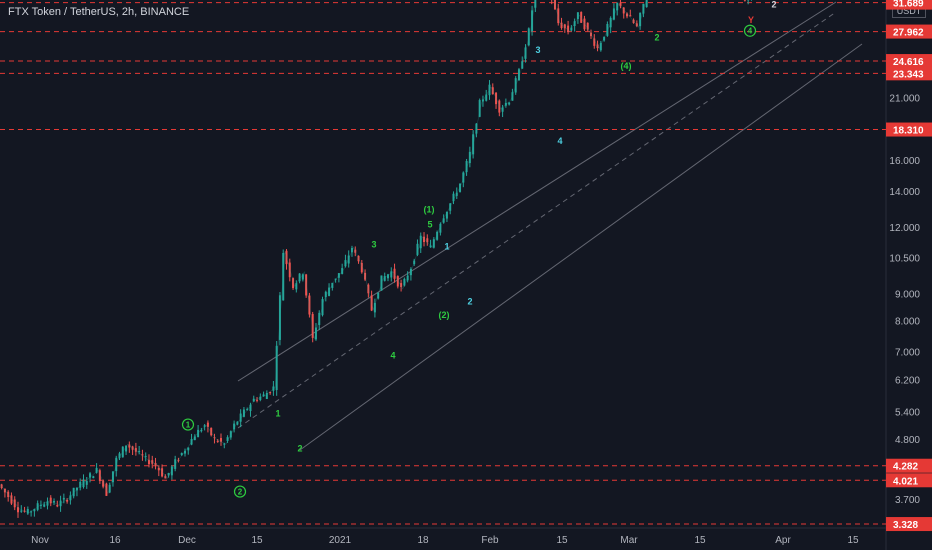 This screenshot has height=550, width=932. I want to click on time-tick-label: 16, so click(115, 540).